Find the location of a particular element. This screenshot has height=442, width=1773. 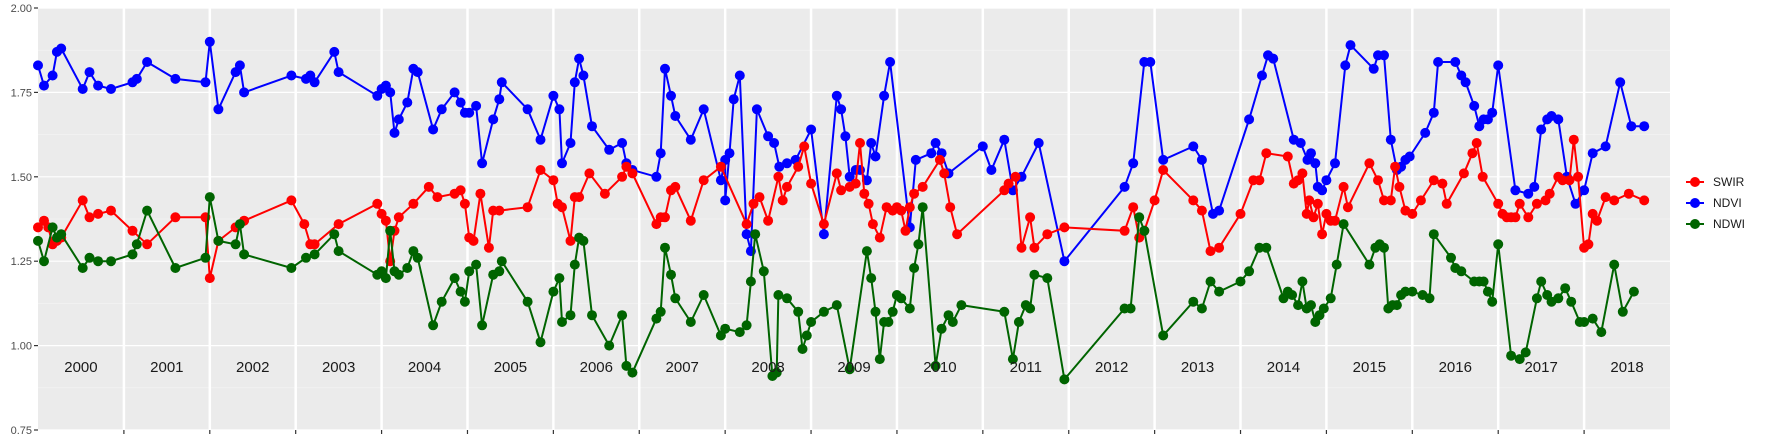

legend-label: NDWI is located at coordinates (1729, 224).